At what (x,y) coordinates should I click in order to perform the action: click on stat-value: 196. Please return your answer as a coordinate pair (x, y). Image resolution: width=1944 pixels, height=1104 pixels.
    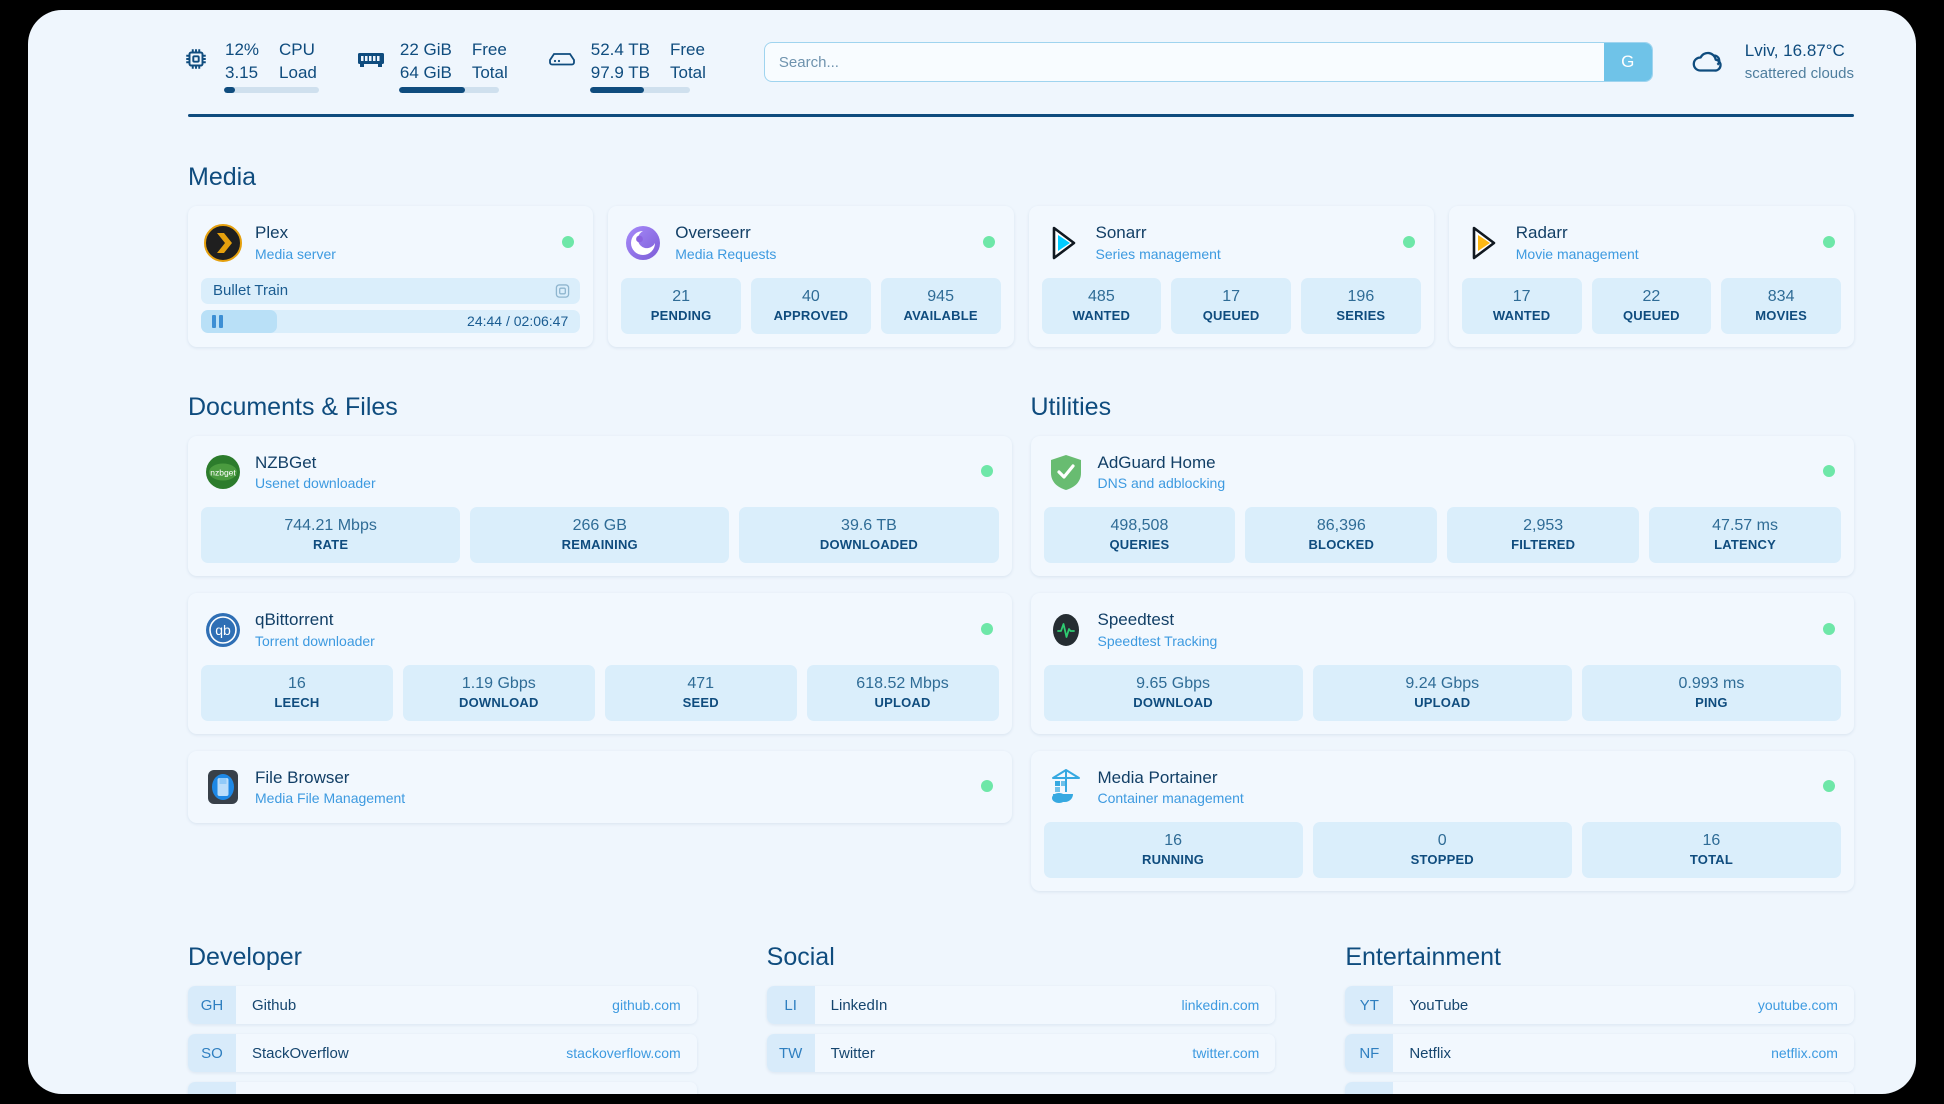
    Looking at the image, I should click on (1361, 296).